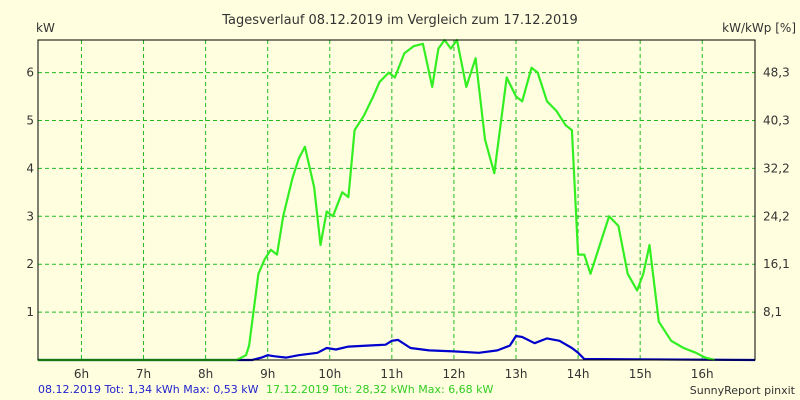  Describe the element at coordinates (772, 312) in the screenshot. I see `y-tick-label-right: 8,1` at that location.